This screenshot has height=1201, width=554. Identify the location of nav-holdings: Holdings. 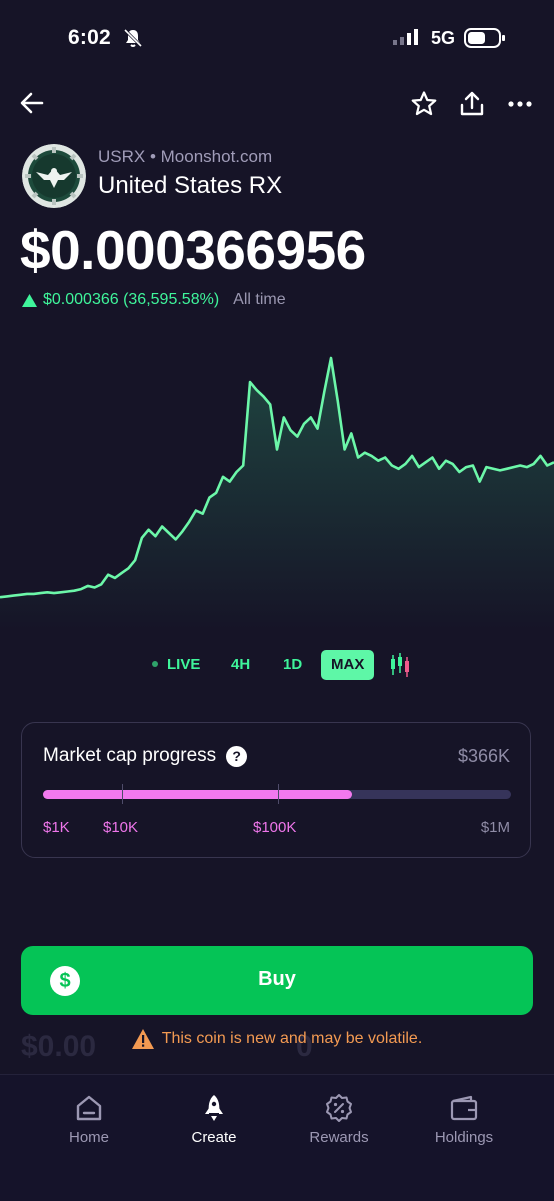
(464, 1119).